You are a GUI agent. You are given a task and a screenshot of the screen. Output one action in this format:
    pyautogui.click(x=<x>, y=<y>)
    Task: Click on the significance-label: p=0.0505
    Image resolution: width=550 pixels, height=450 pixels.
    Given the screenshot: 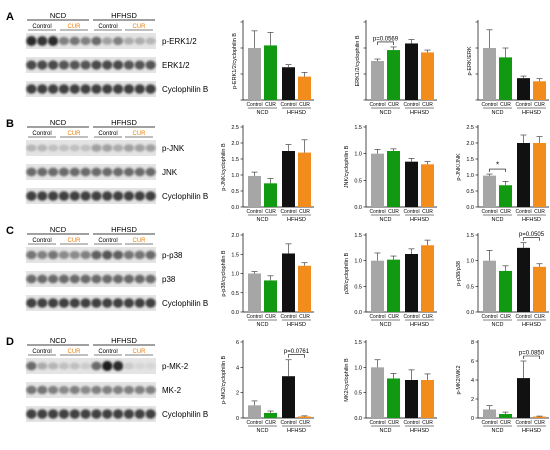 What is the action you would take?
    pyautogui.click(x=532, y=235)
    